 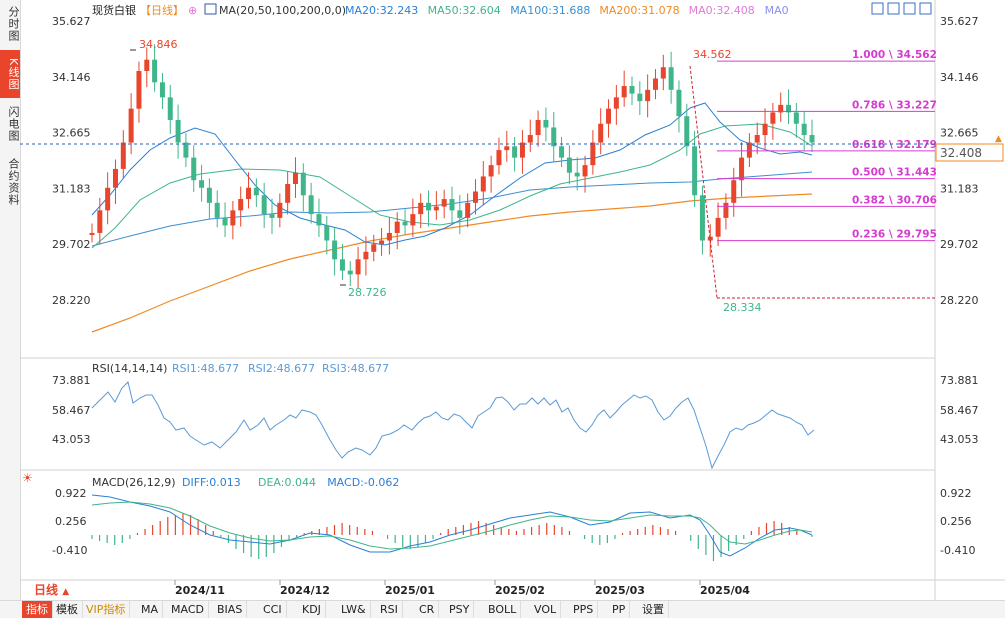 What do you see at coordinates (427, 609) in the screenshot?
I see `indicator-tab-10: CR` at bounding box center [427, 609].